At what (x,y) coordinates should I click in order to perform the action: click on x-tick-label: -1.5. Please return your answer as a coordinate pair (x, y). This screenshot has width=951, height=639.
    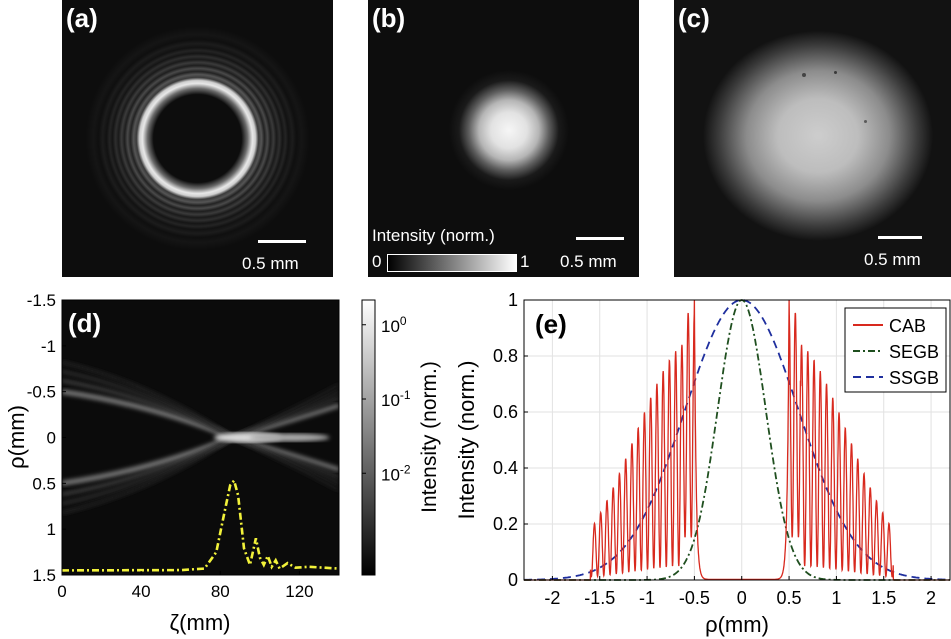
    Looking at the image, I should click on (599, 598).